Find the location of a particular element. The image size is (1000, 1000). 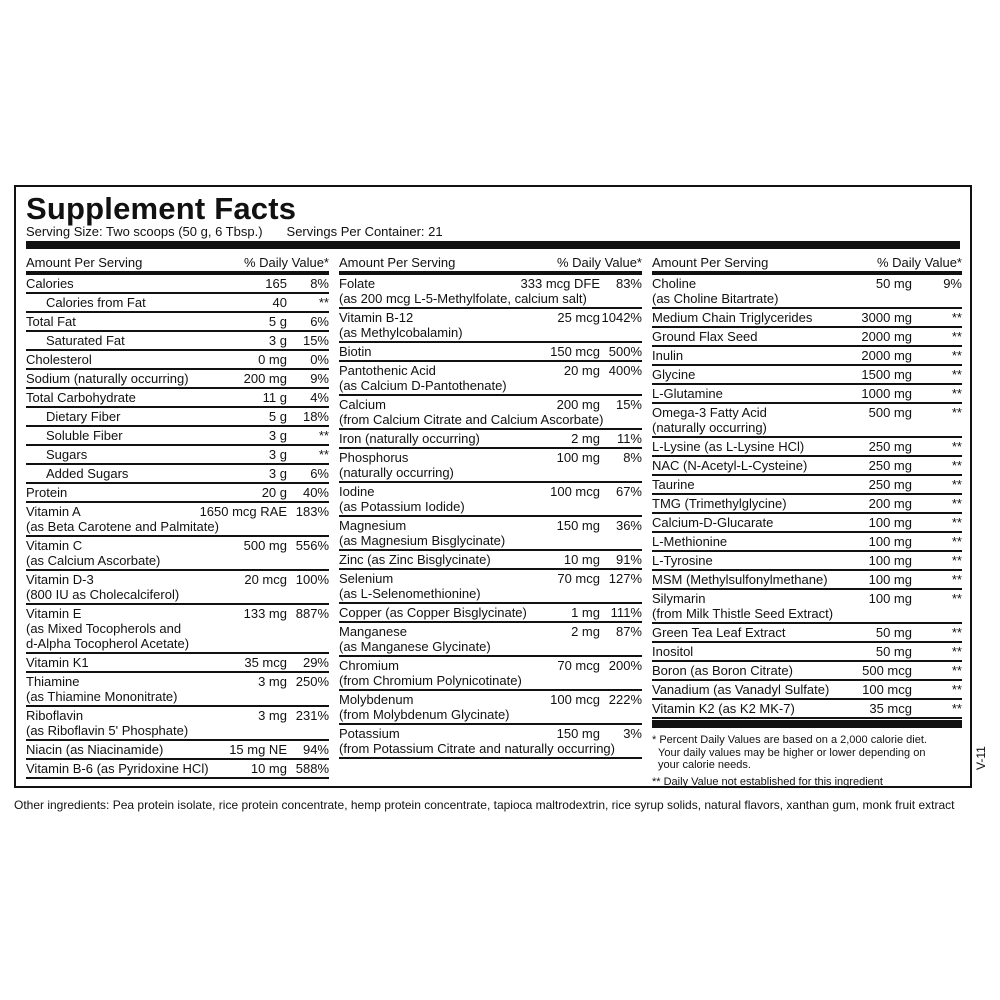

nutrient-source: (as Mixed Tocopherols and is located at coordinates (104, 628).